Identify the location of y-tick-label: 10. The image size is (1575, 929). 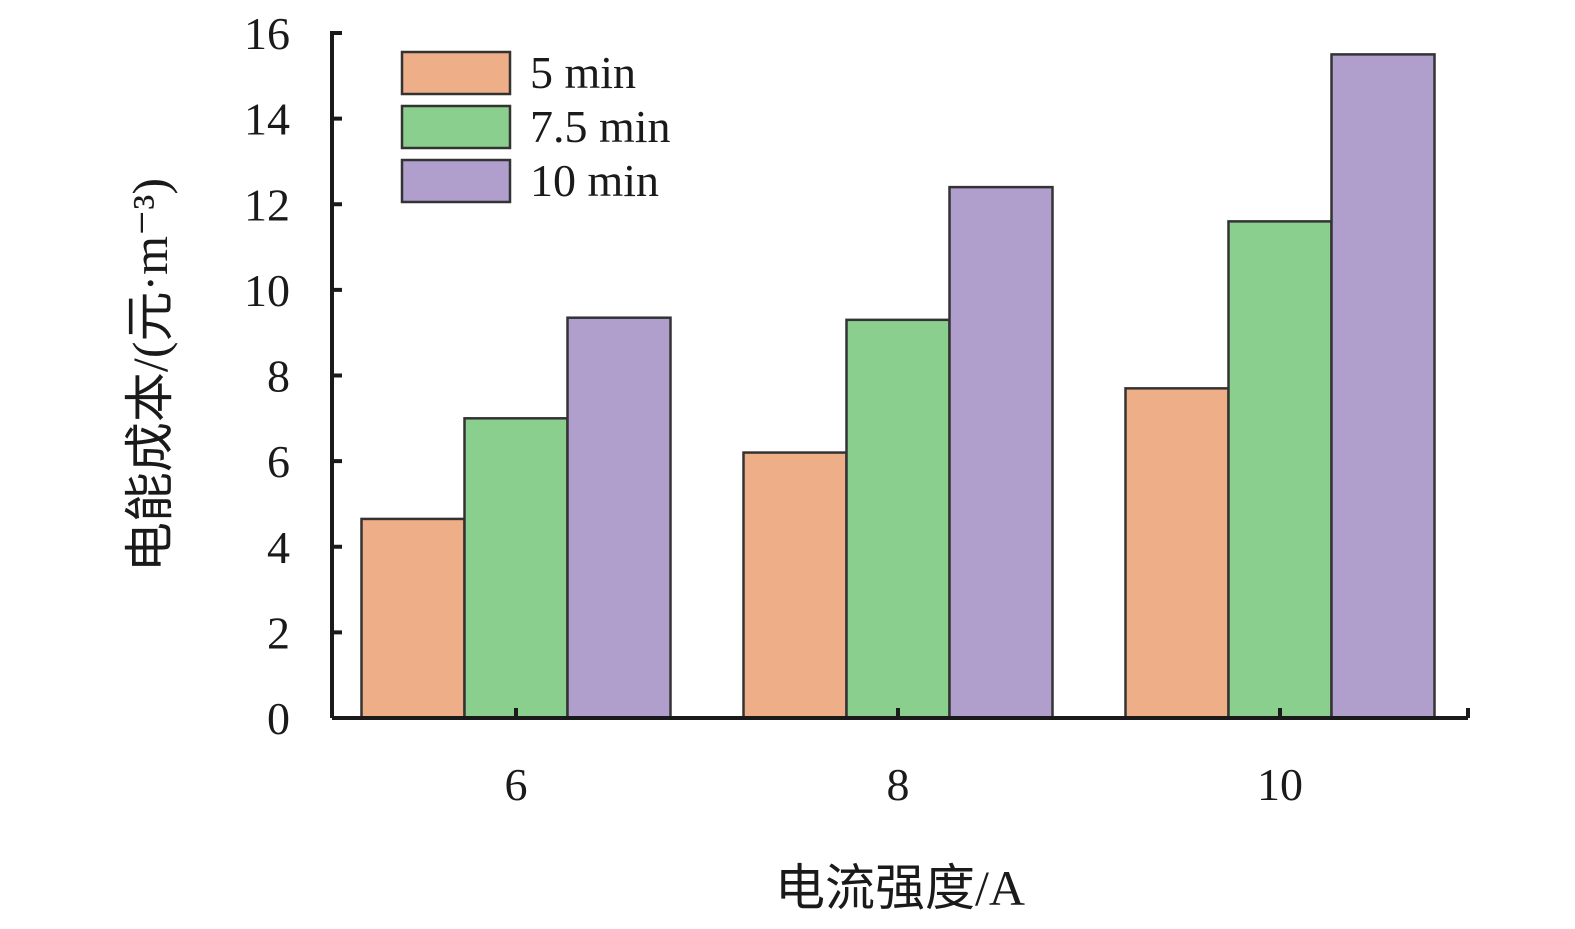
(267, 290).